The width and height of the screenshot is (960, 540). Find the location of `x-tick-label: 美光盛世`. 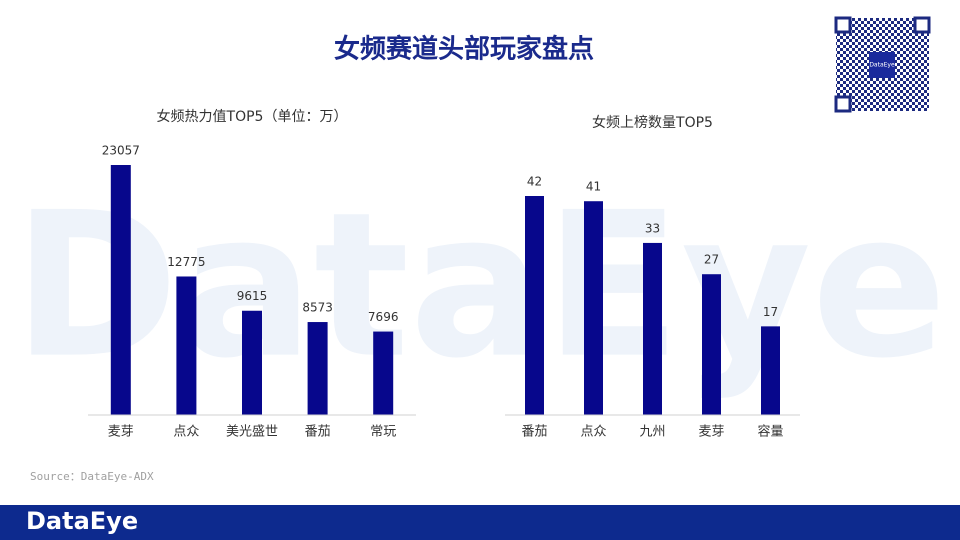

x-tick-label: 美光盛世 is located at coordinates (252, 432).